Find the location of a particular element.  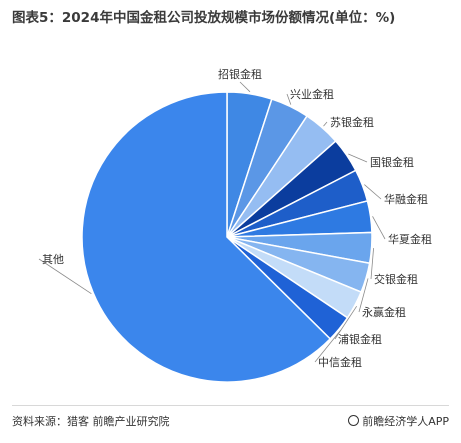

slice-label-4: 国银金租 is located at coordinates (392, 162).